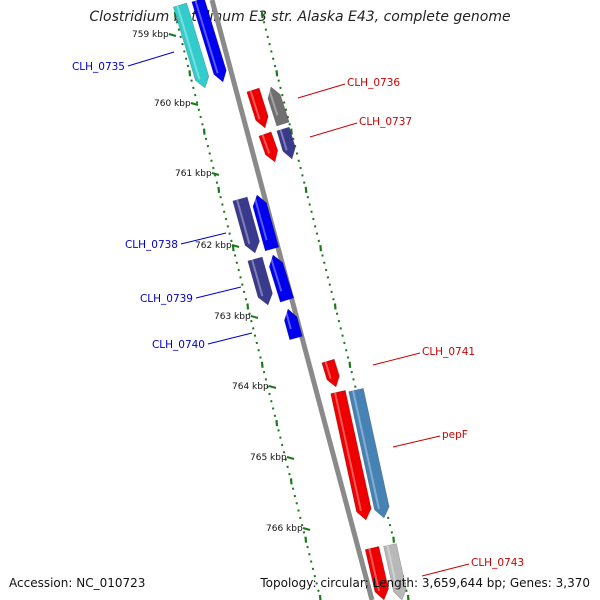 Image resolution: width=600 pixels, height=600 pixels. I want to click on gene-label: CLH_0739, so click(166, 299).